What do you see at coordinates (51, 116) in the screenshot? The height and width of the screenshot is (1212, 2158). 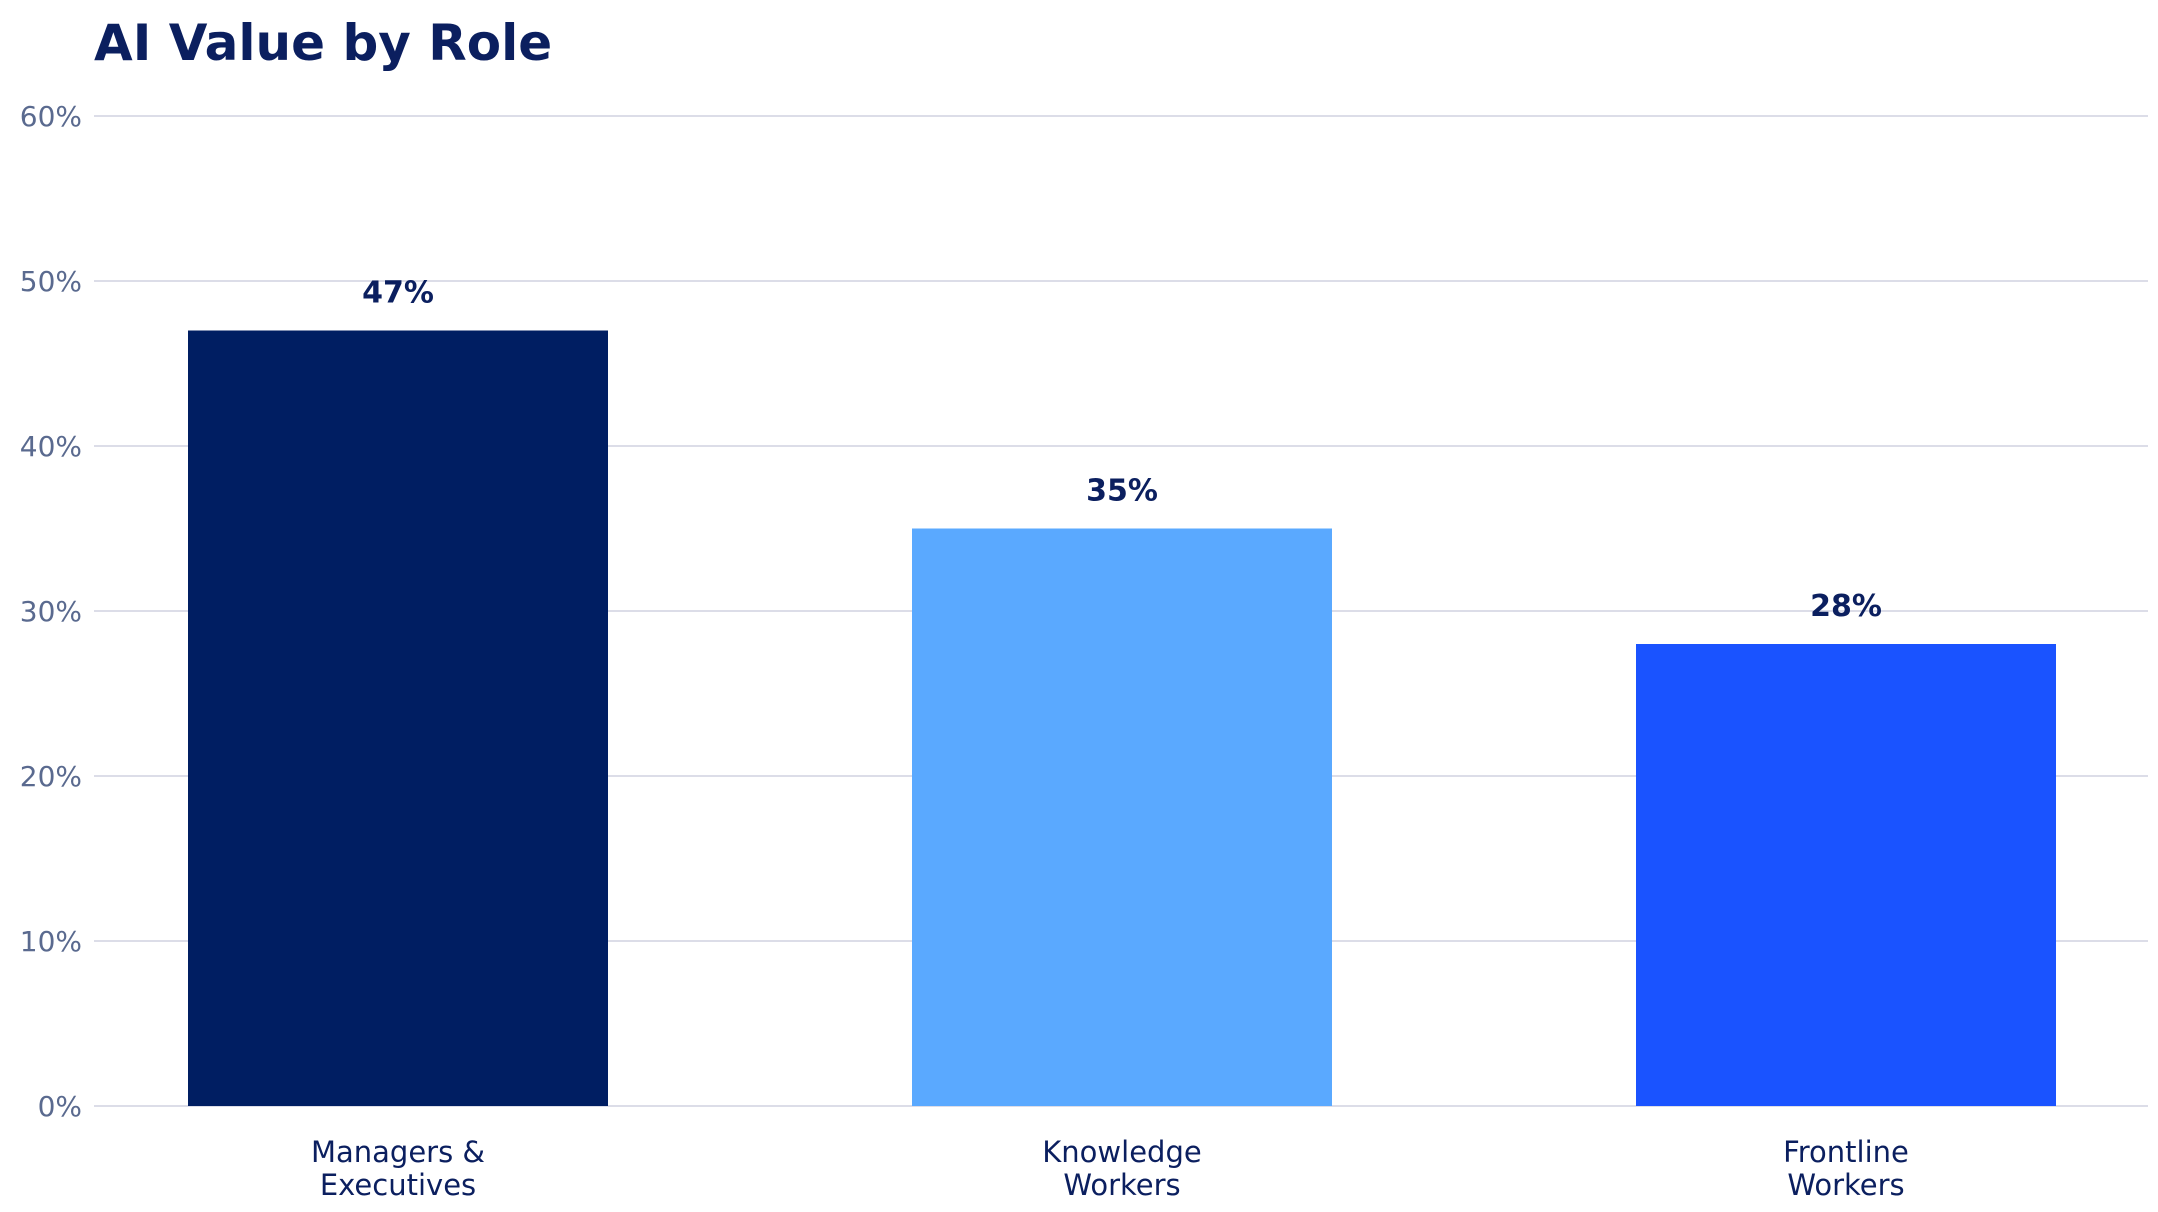 I see `y-tick-label: 60%` at bounding box center [51, 116].